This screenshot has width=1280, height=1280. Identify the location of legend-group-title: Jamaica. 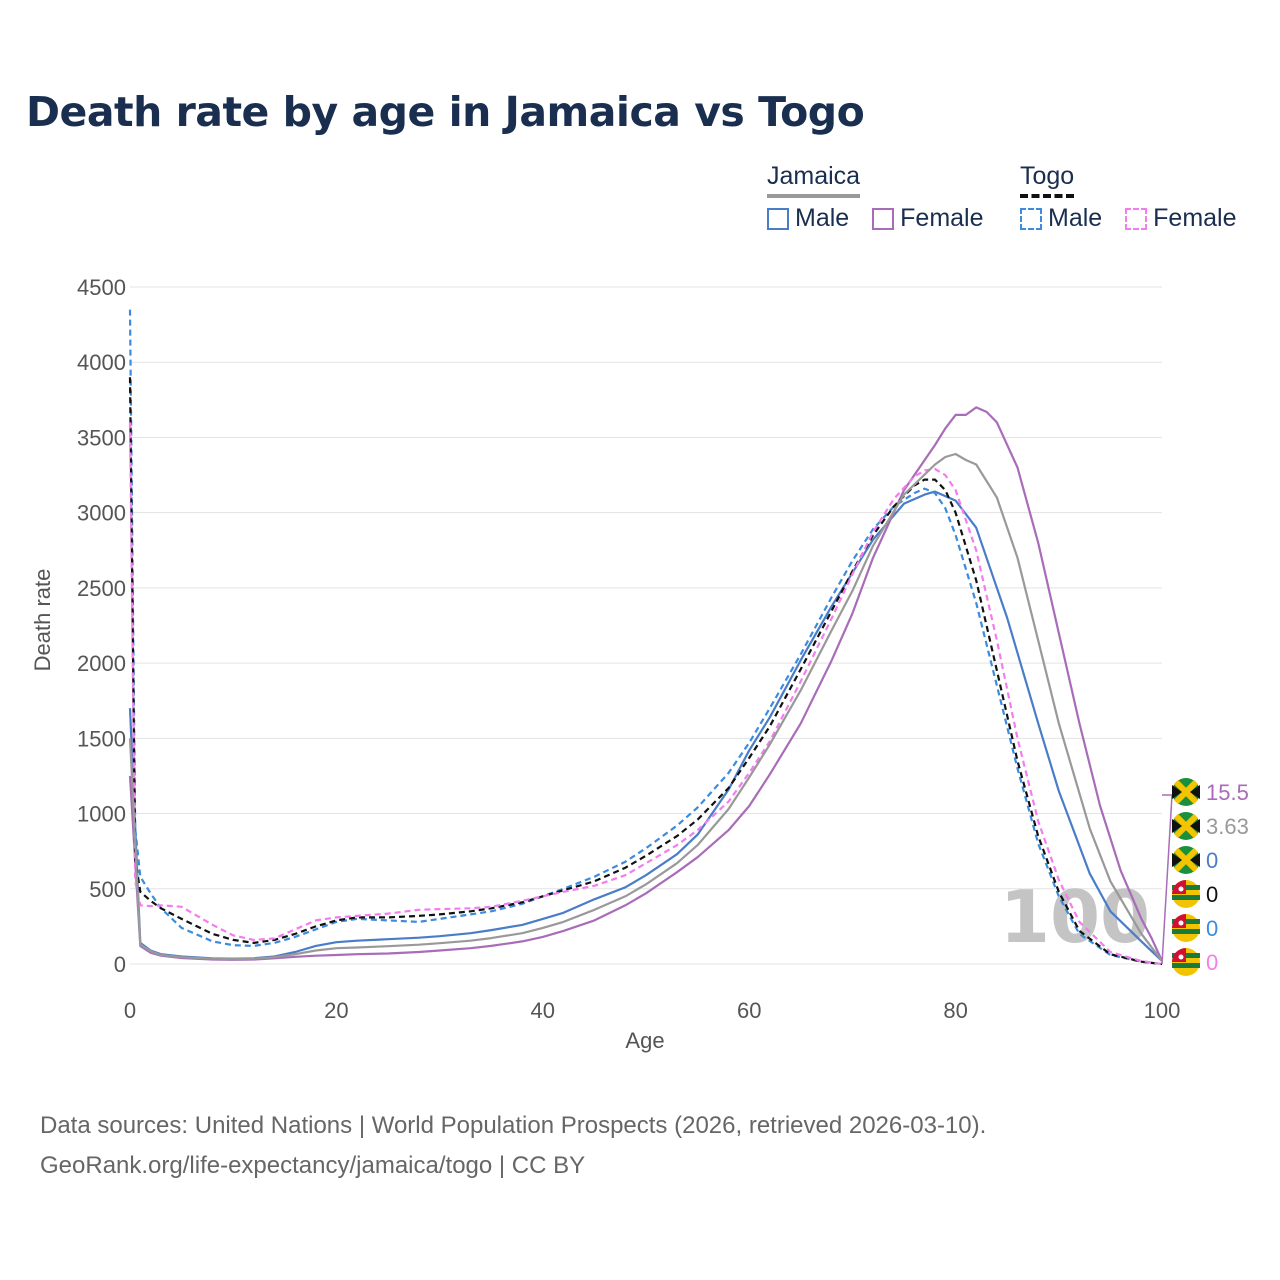
(814, 180).